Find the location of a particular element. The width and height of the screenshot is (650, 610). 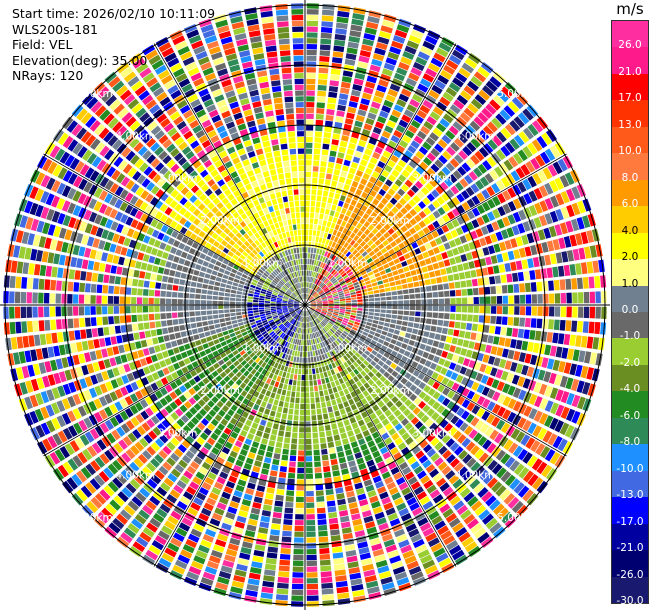

colorbar-tick-label: 8.0 is located at coordinates (630, 177).